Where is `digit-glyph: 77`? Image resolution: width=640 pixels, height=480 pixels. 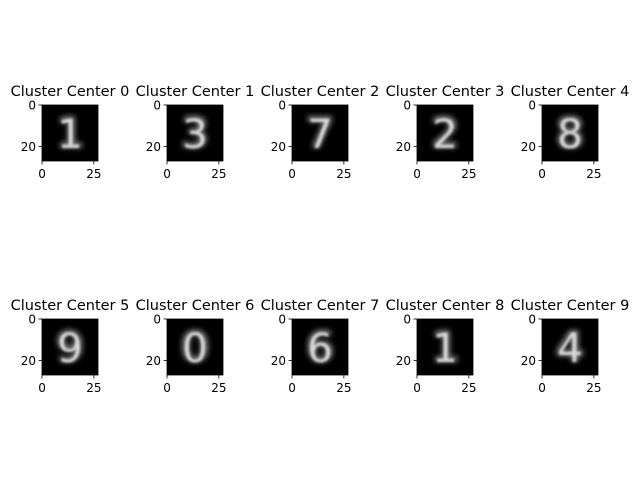
digit-glyph: 77 is located at coordinates (320, 133).